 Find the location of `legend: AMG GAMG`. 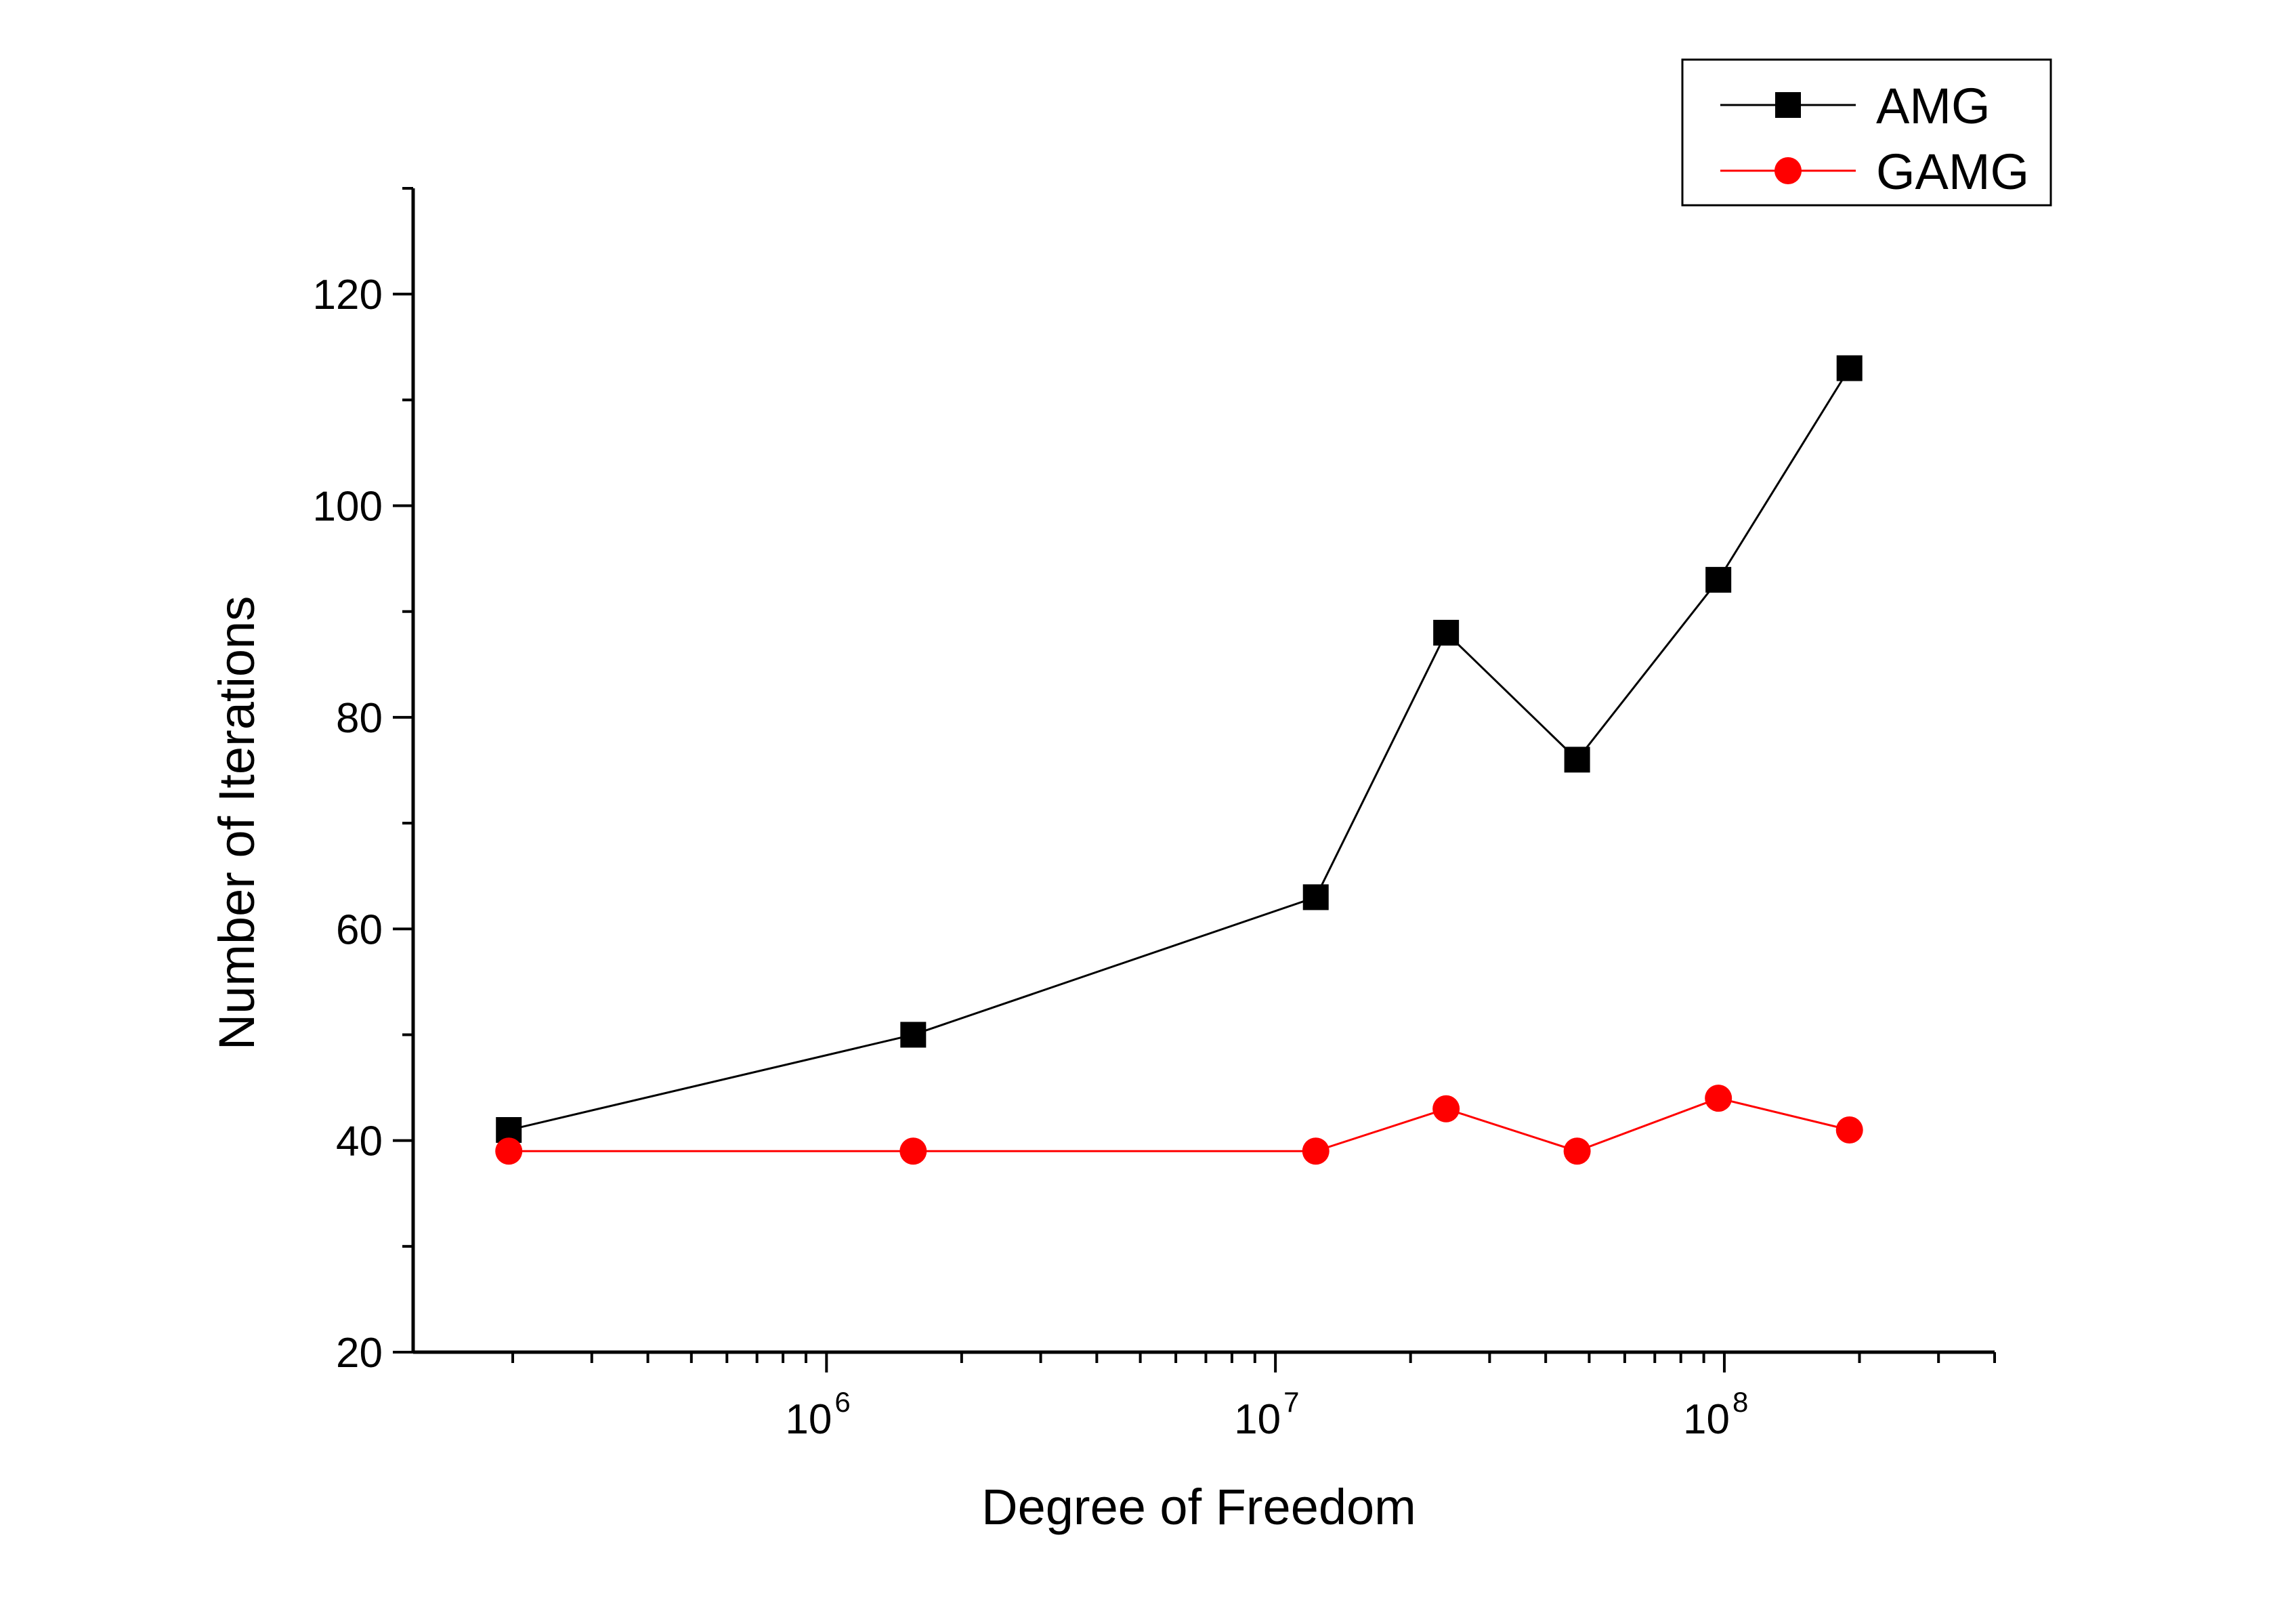

legend: AMG GAMG is located at coordinates (1867, 132).